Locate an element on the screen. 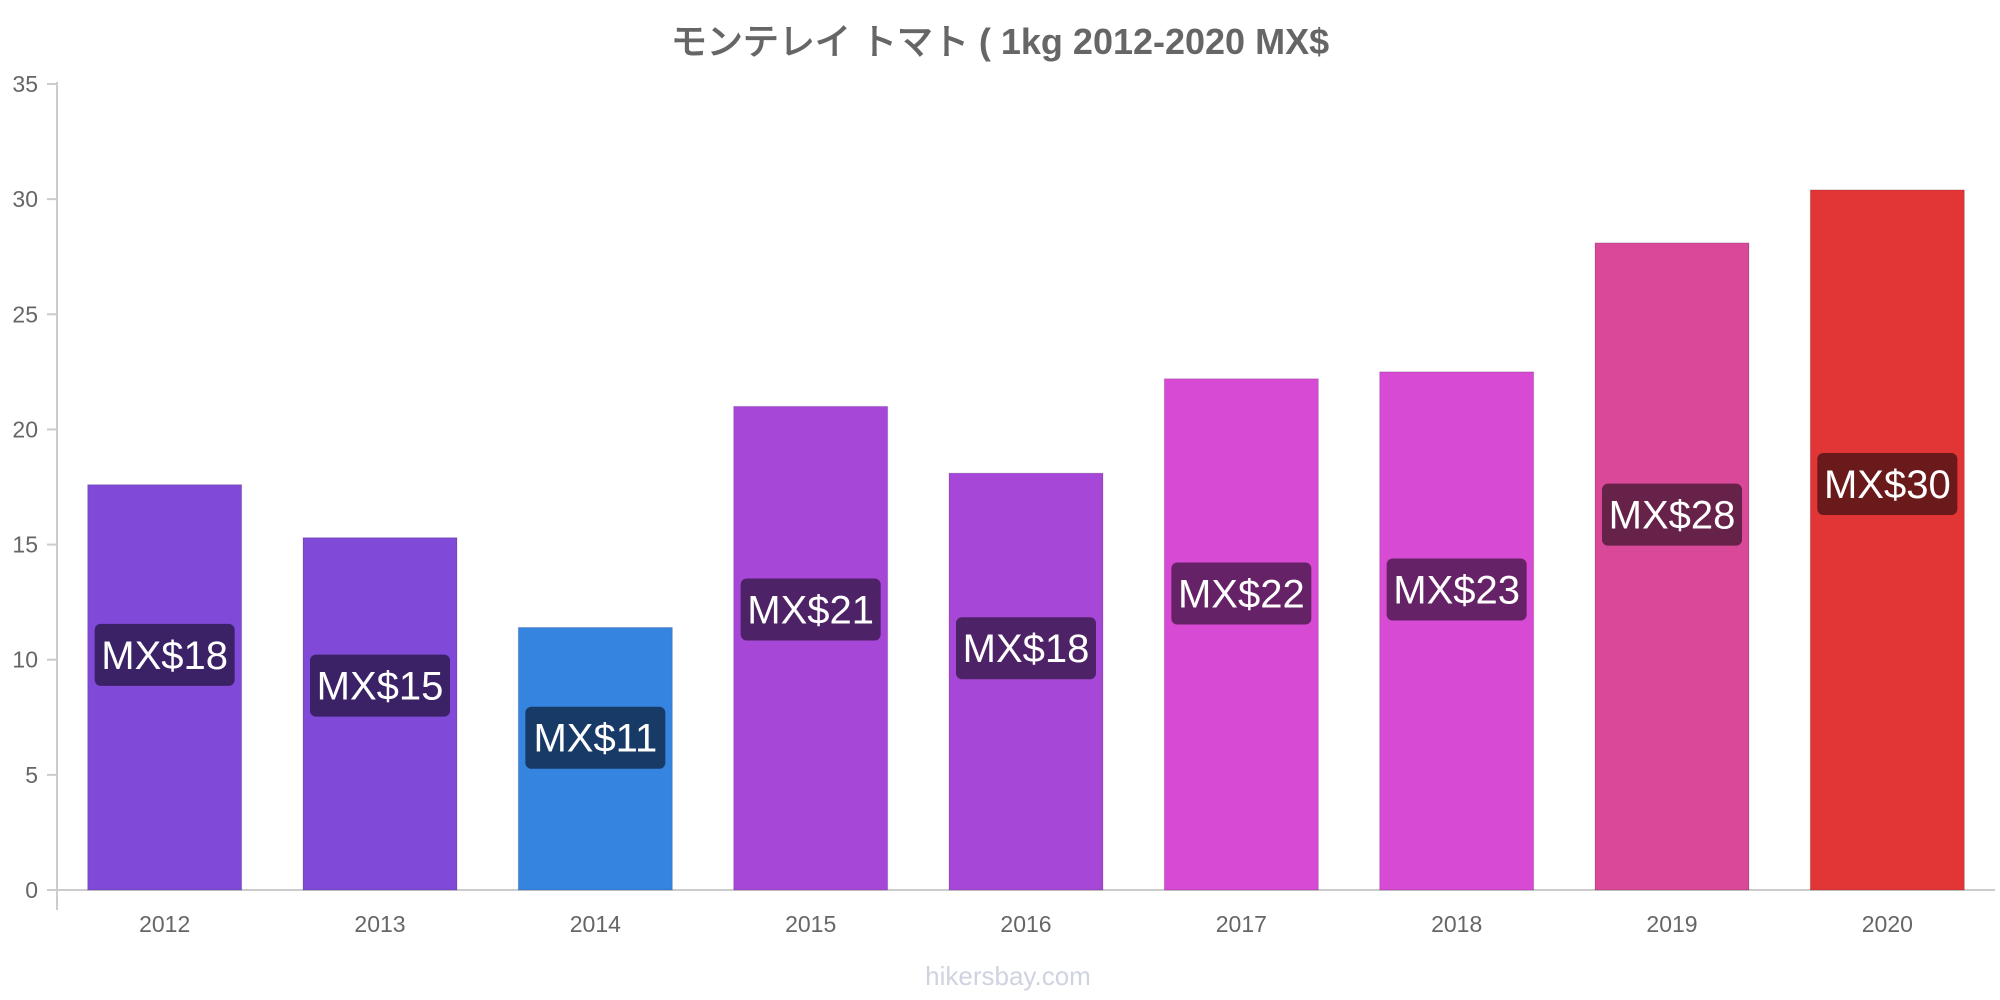 The width and height of the screenshot is (2000, 1000). x-axis-ticks: 2012 2013 2014 2015 2016 2017 2018 2019 2020 is located at coordinates (1026, 924).